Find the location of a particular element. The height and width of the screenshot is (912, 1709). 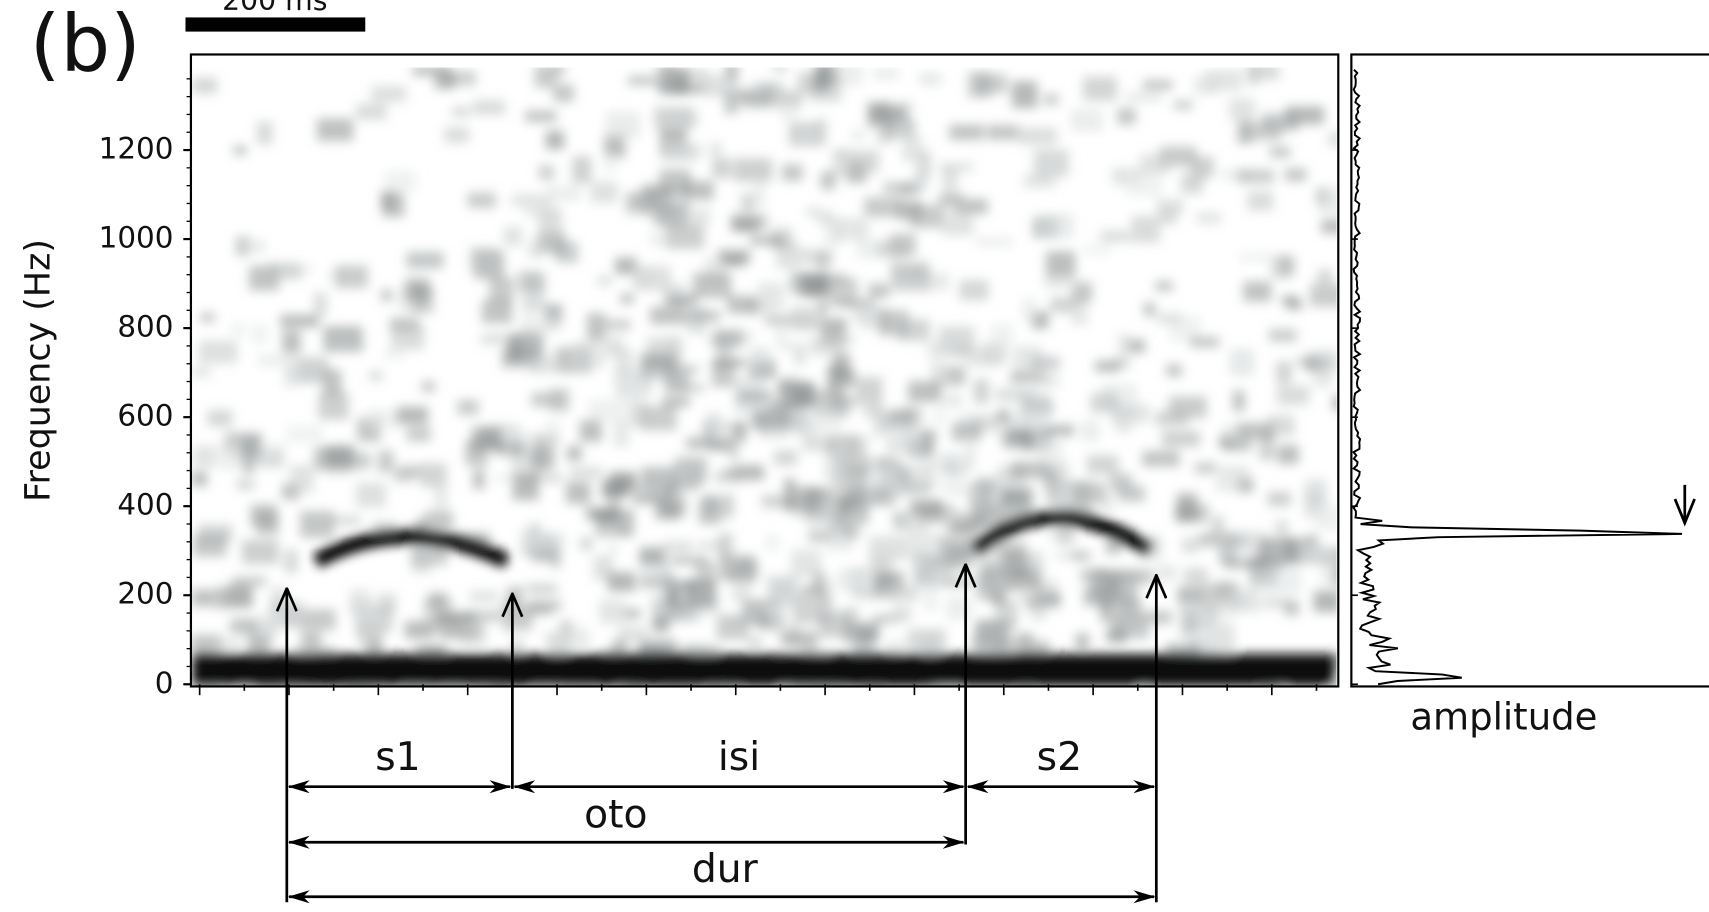

y-tick-label: 1000 is located at coordinates (136, 238).